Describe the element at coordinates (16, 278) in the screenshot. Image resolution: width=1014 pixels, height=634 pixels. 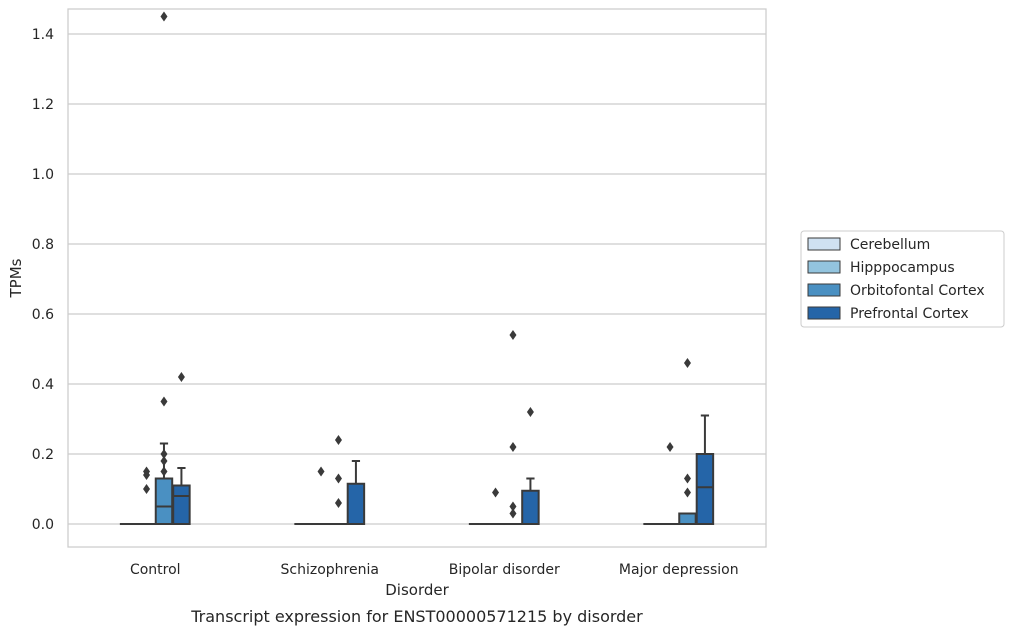
I see `y-axis-label: TPMs` at that location.